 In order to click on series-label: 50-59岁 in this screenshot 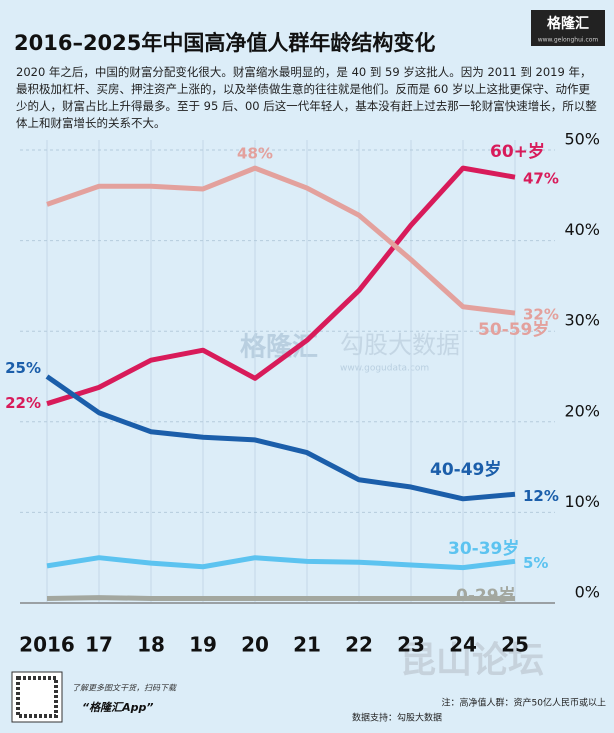, I will do `click(513, 329)`.